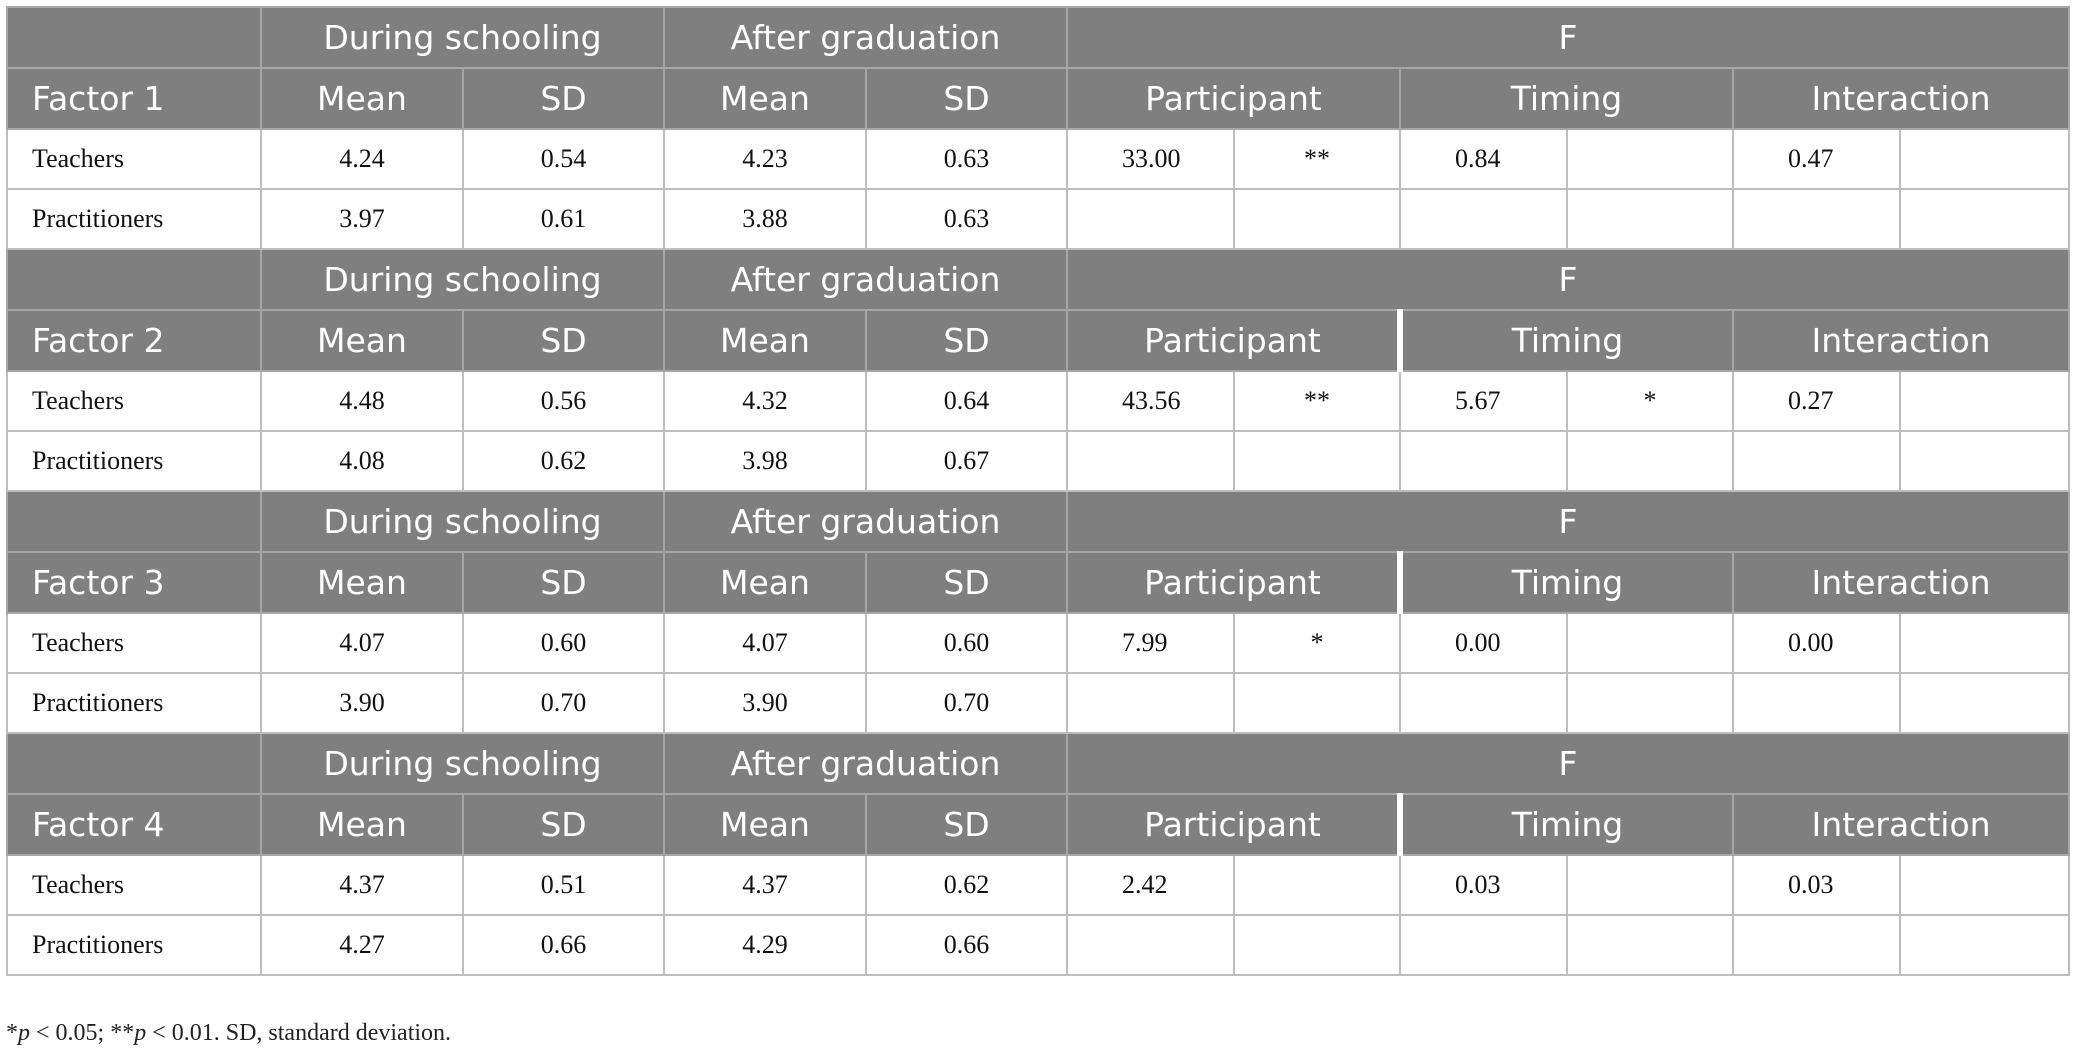  Describe the element at coordinates (966, 643) in the screenshot. I see `after-sd-cell: 0.60` at that location.